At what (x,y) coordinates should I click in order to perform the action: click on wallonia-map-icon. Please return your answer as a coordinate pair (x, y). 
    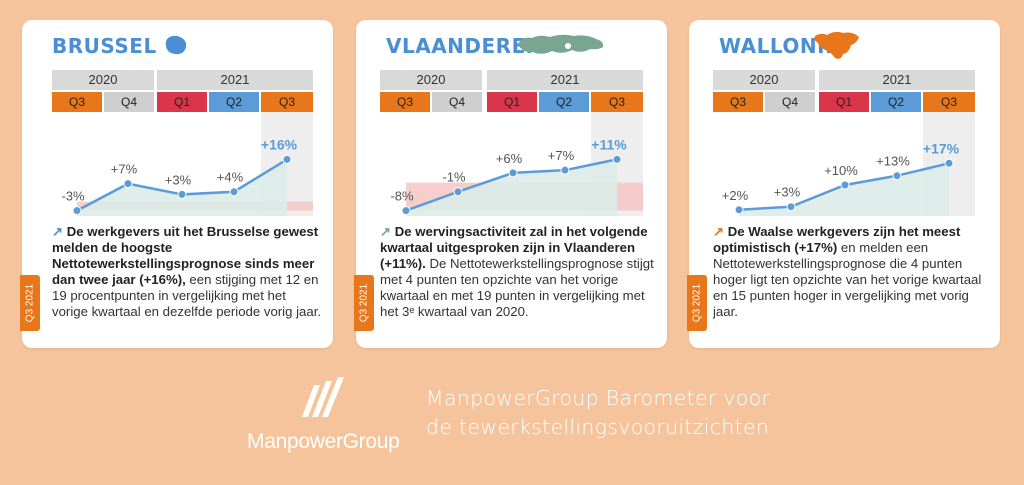
    Looking at the image, I should click on (836, 45).